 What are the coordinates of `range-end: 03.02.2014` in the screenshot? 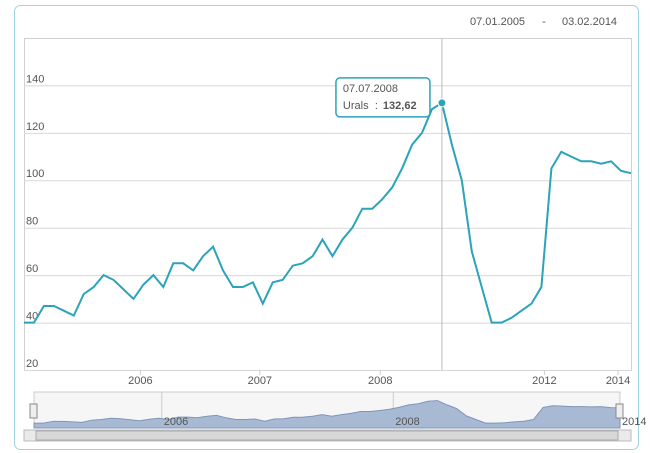 It's located at (589, 22).